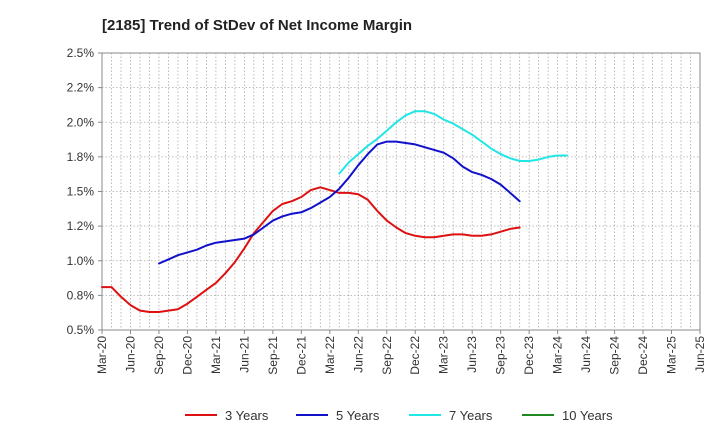 Image resolution: width=720 pixels, height=440 pixels. I want to click on x-tick-label: Jun-24, so click(586, 354).